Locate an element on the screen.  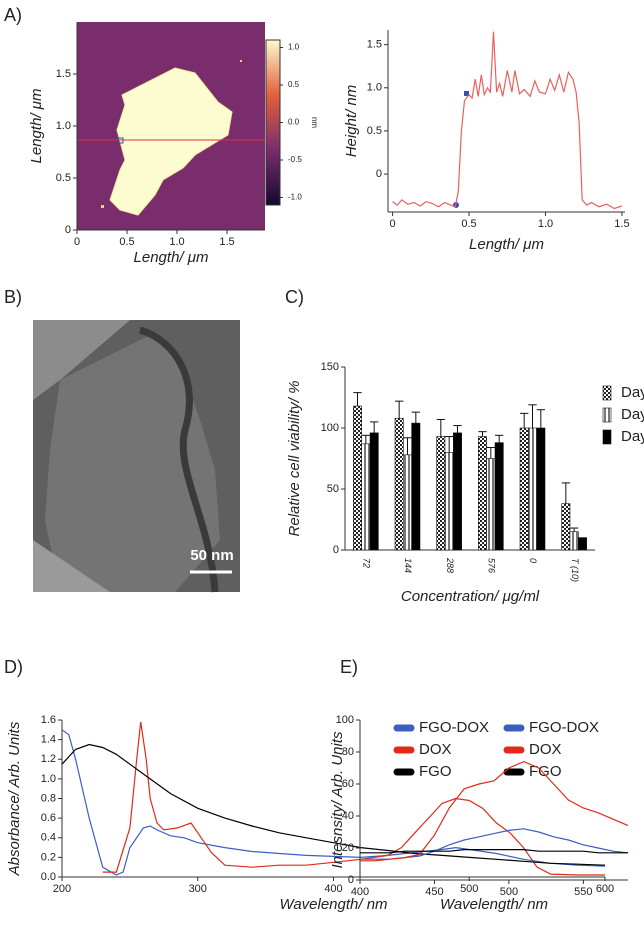
y-axis-title: Height/ nm is located at coordinates (351, 121).